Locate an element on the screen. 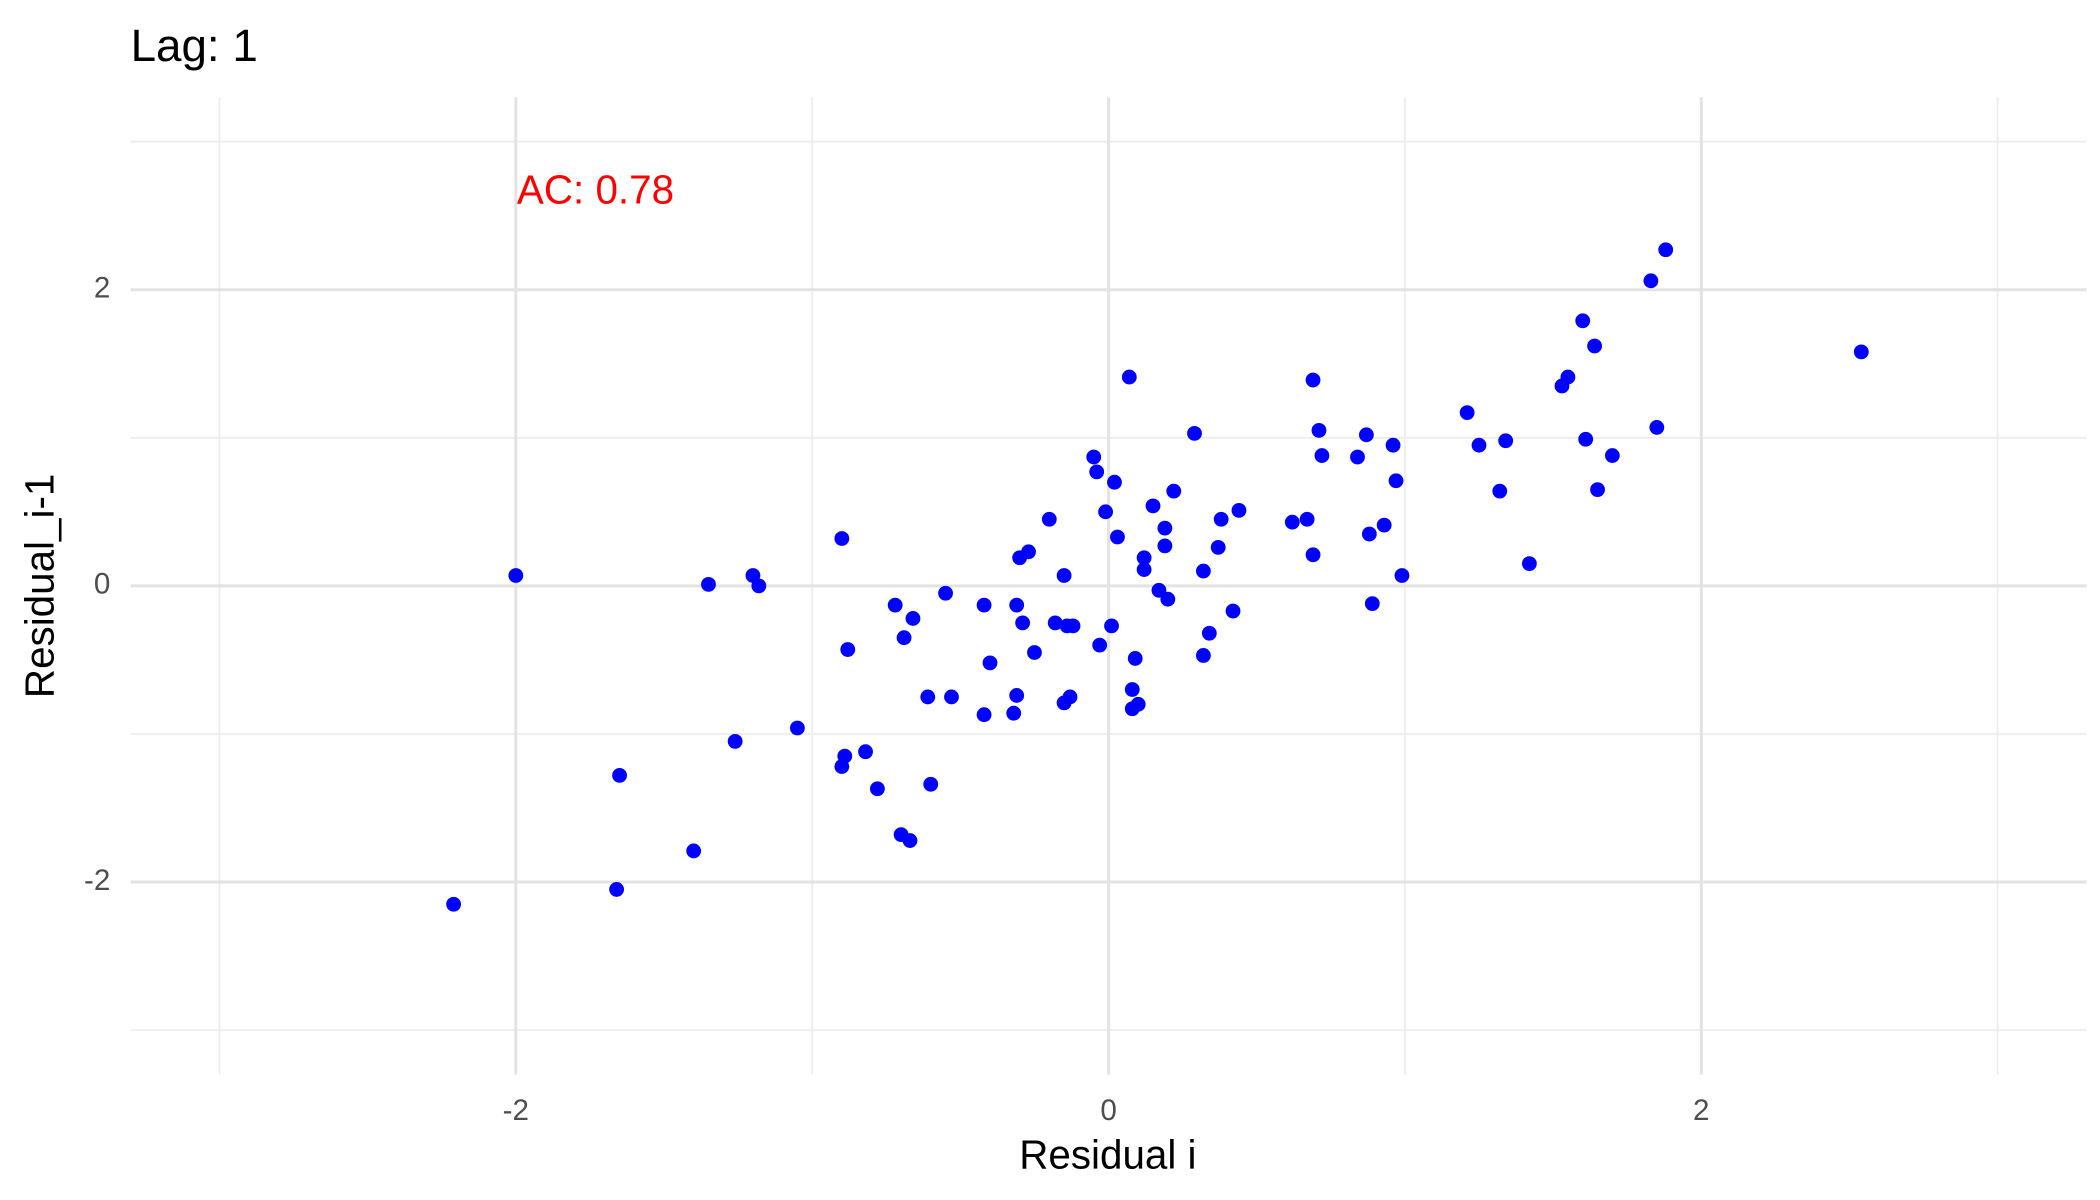 The height and width of the screenshot is (1200, 2100). y-tick-label: 0 is located at coordinates (102, 584).